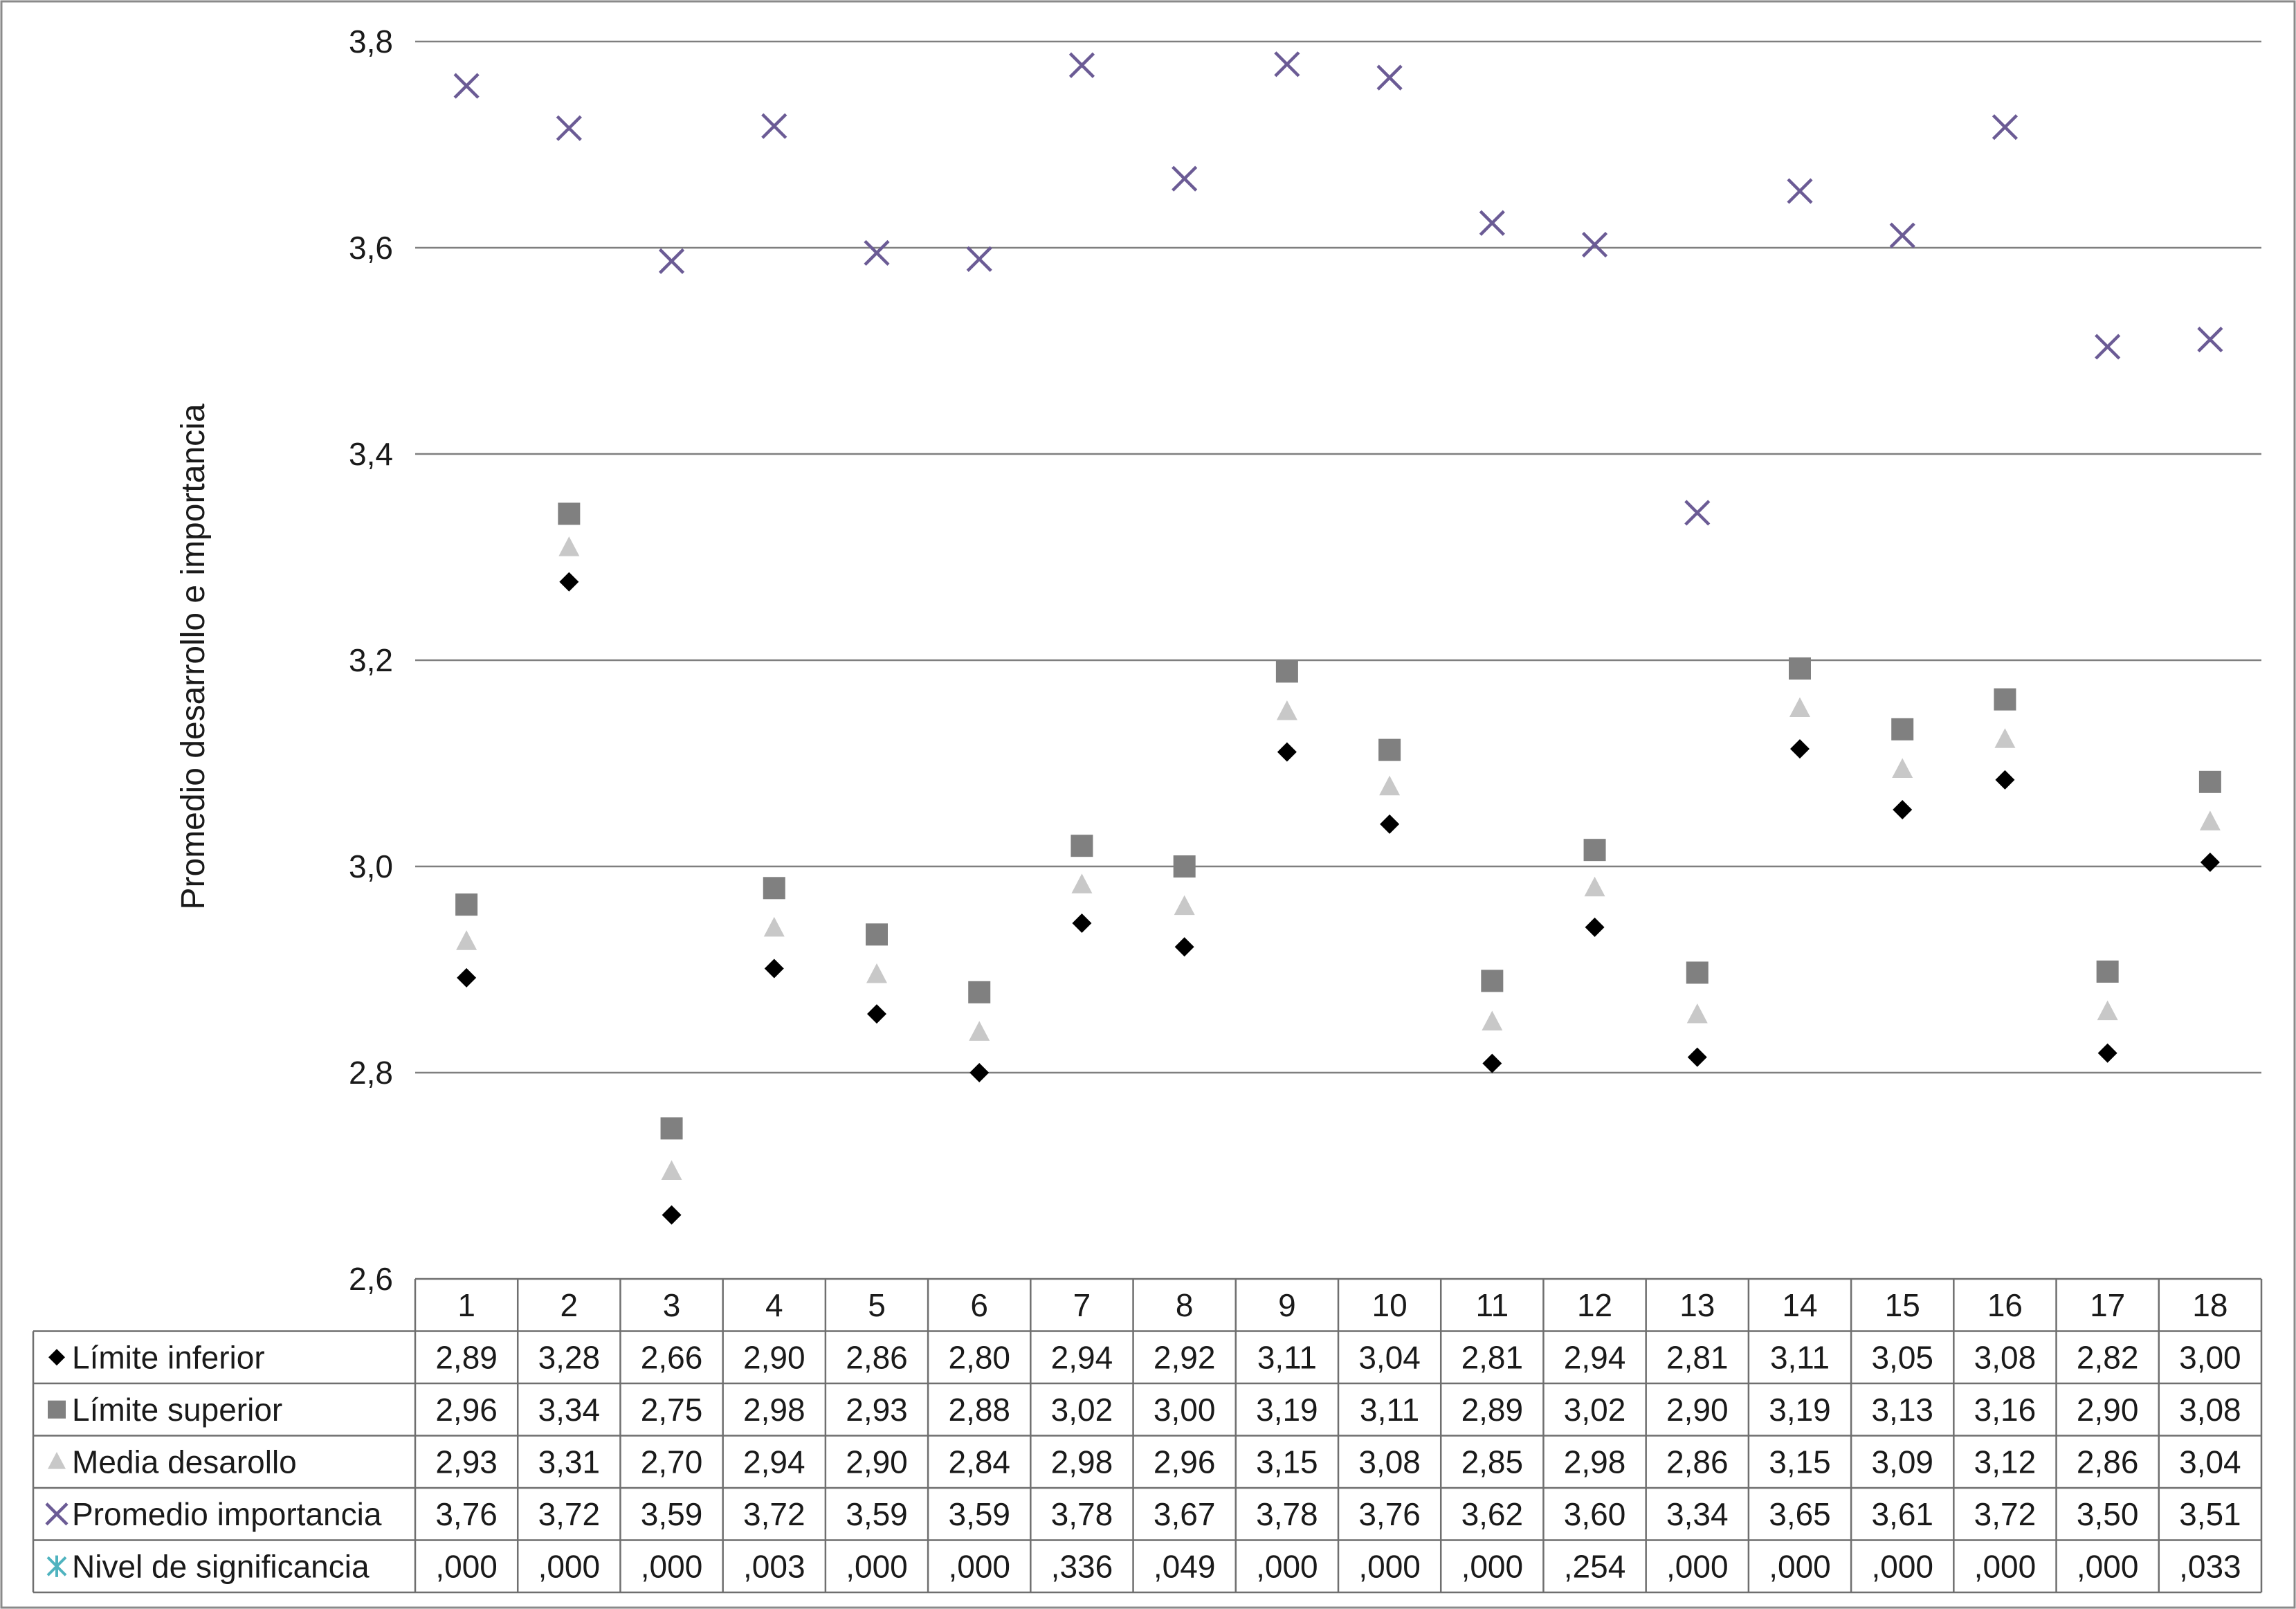  I want to click on table-cell-value: 3,31, so click(569, 1462).